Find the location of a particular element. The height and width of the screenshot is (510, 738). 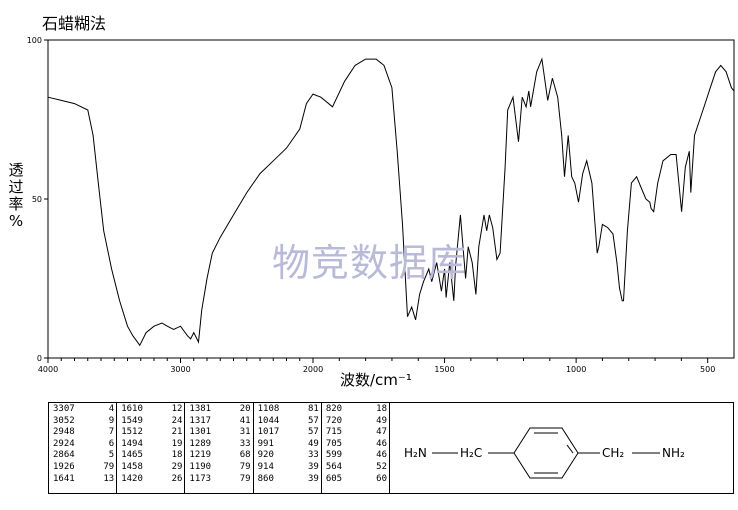

peak-wavenumber: 1317 is located at coordinates (200, 420).